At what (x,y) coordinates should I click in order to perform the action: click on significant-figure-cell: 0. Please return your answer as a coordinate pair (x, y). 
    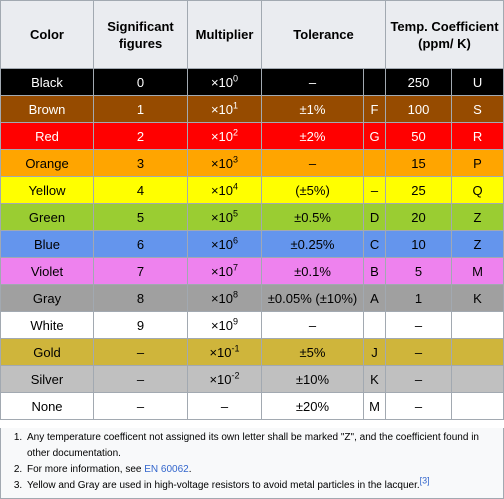
    Looking at the image, I should click on (140, 82).